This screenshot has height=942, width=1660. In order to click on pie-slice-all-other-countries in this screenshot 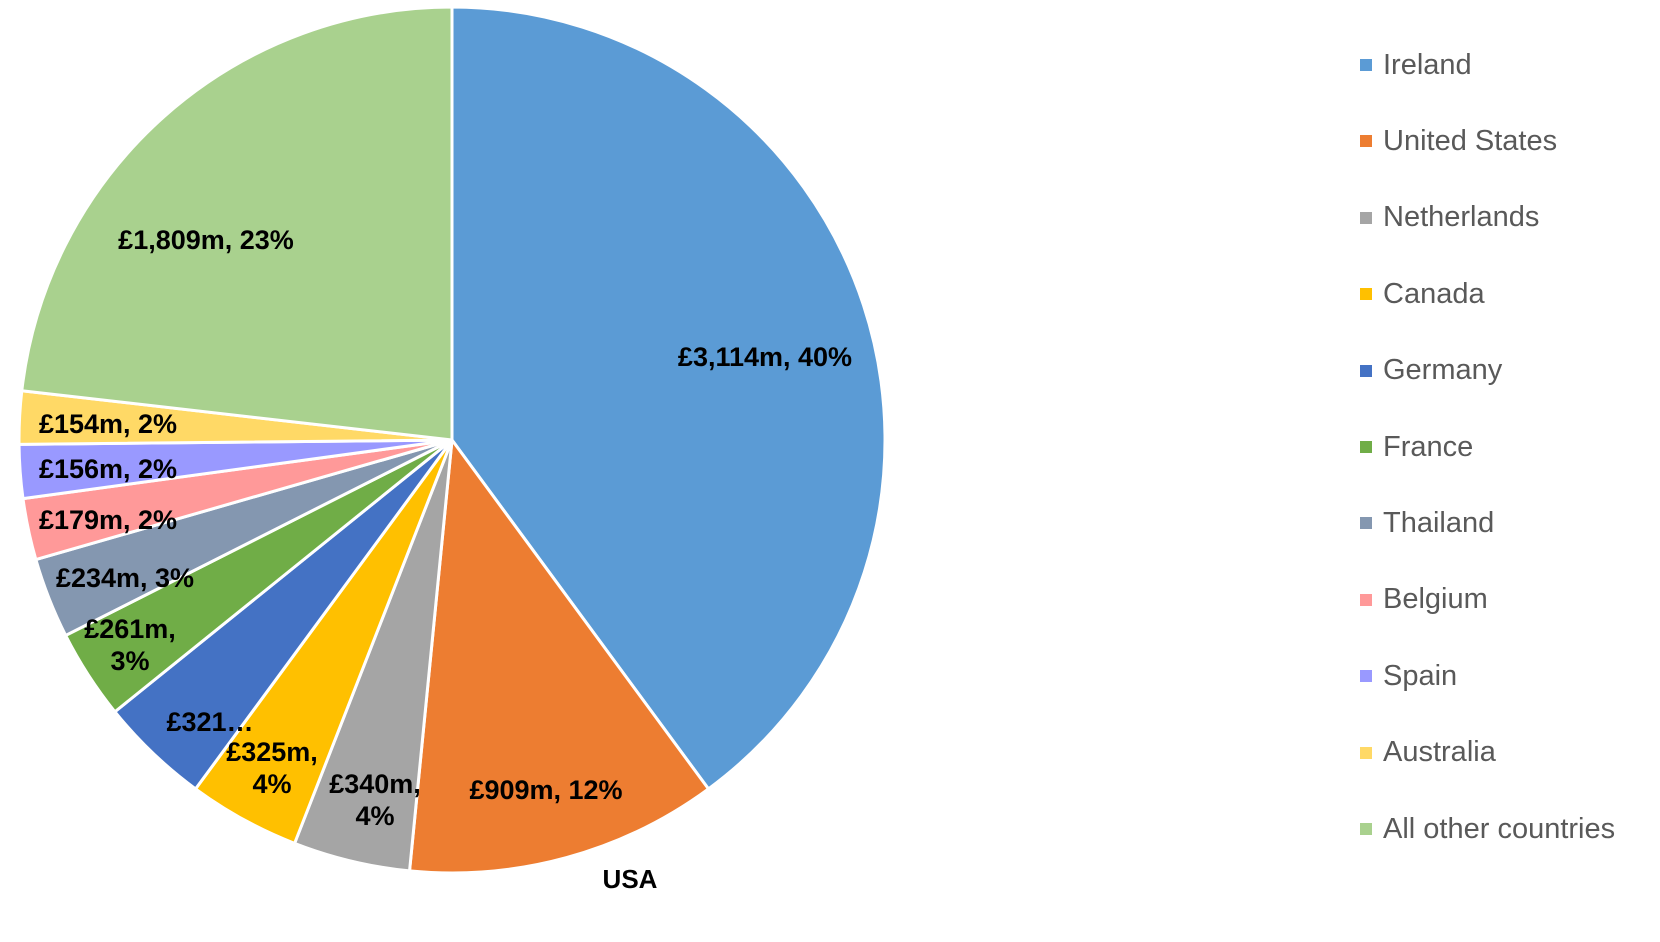, I will do `click(237, 223)`.